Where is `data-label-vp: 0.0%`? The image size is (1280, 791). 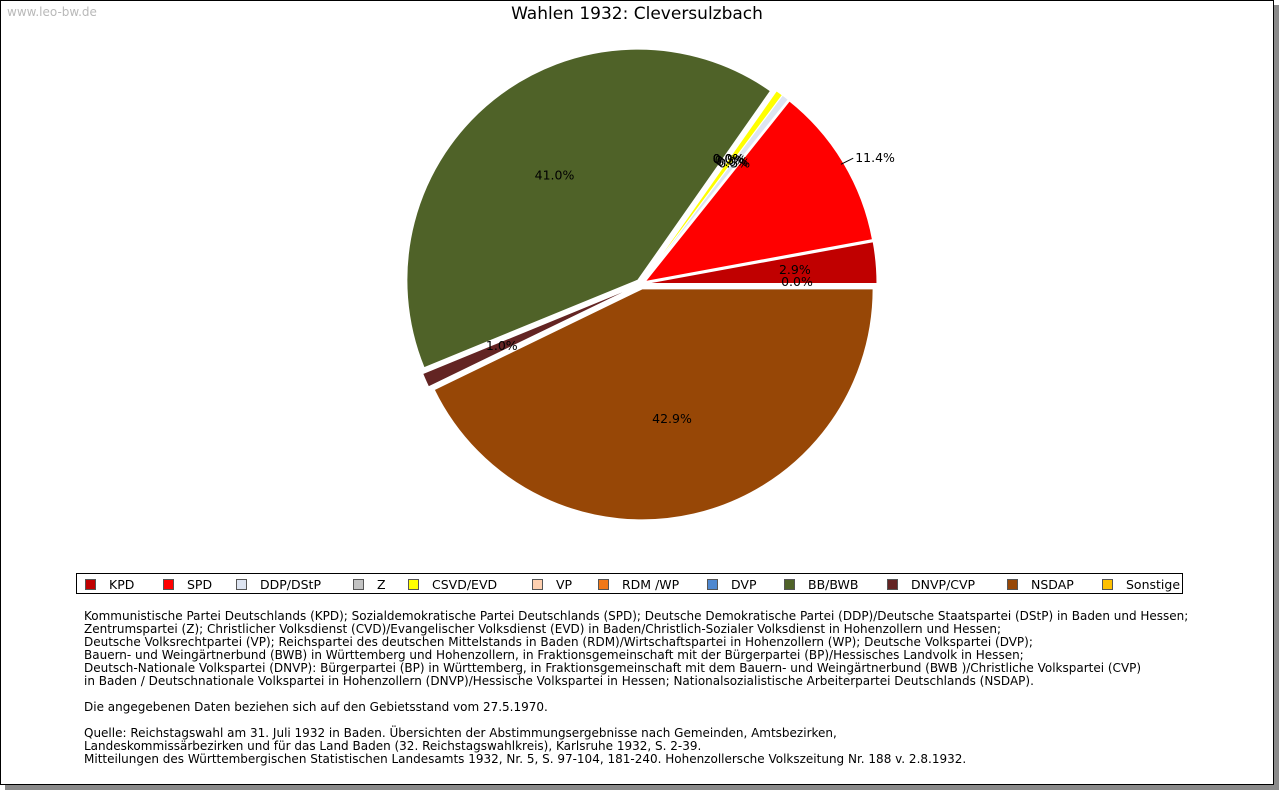
data-label-vp: 0.0% is located at coordinates (729, 158).